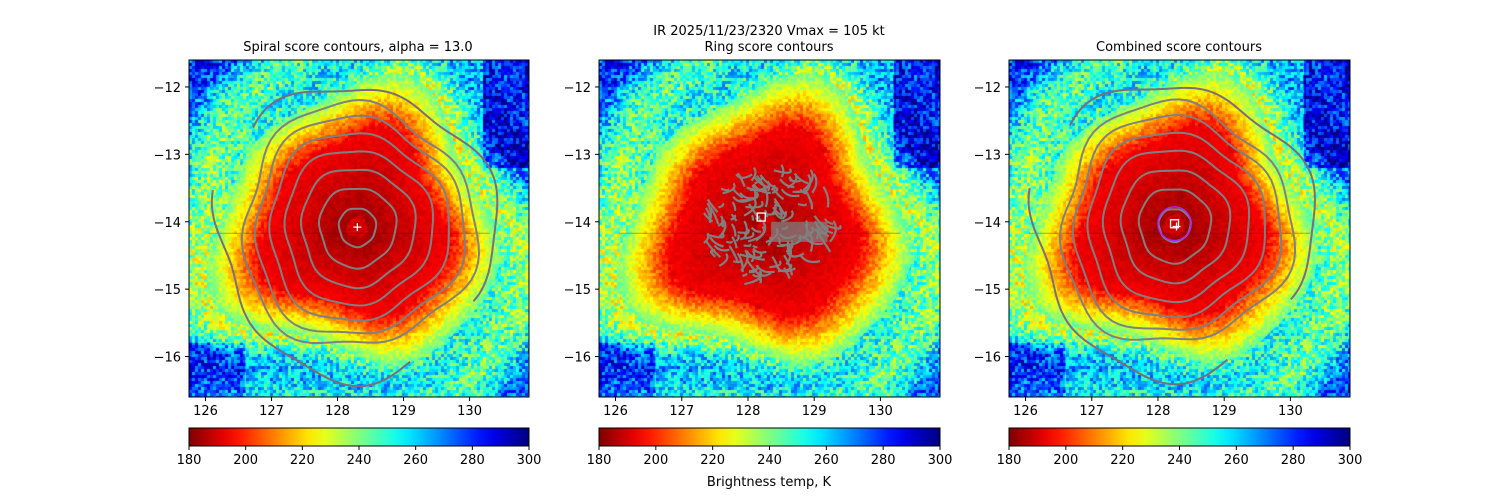 Image resolution: width=1500 pixels, height=500 pixels. I want to click on colorbar-tick-label: 220, so click(302, 460).